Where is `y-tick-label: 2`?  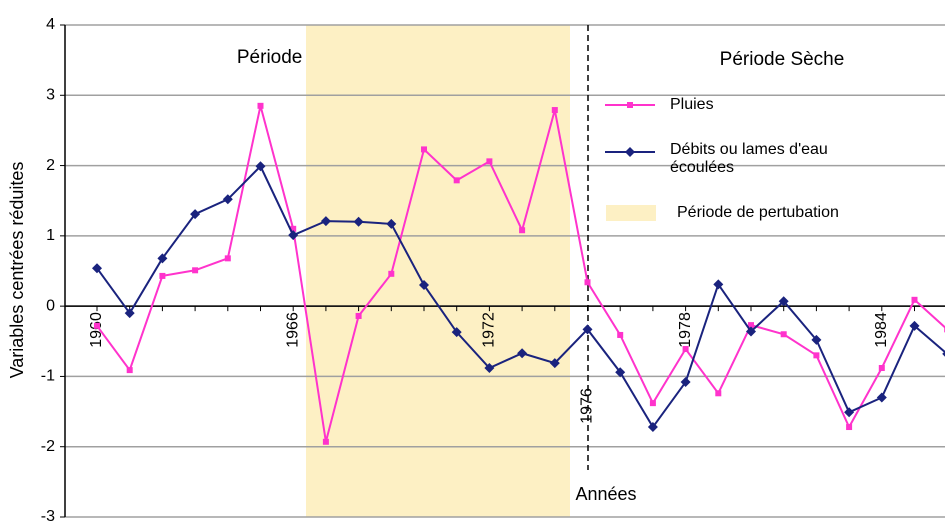
y-tick-label: 2 is located at coordinates (50, 165).